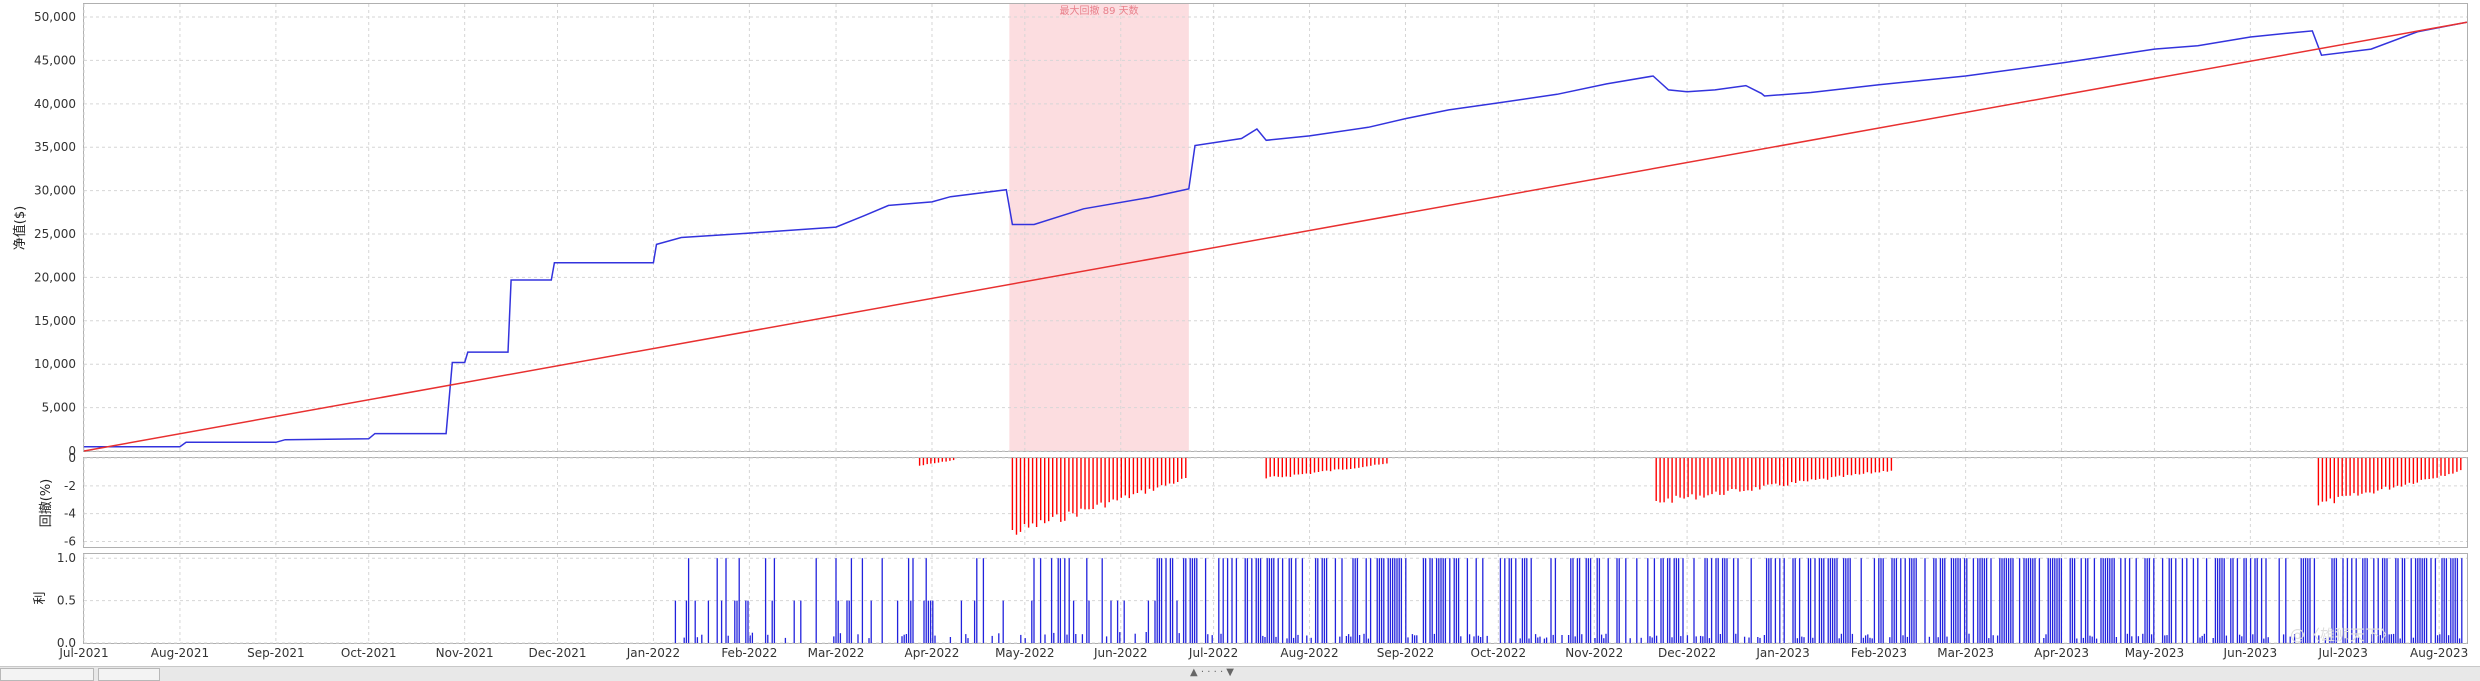 The image size is (2480, 681). What do you see at coordinates (1568, 600) in the screenshot?
I see `profit-bars-group` at bounding box center [1568, 600].